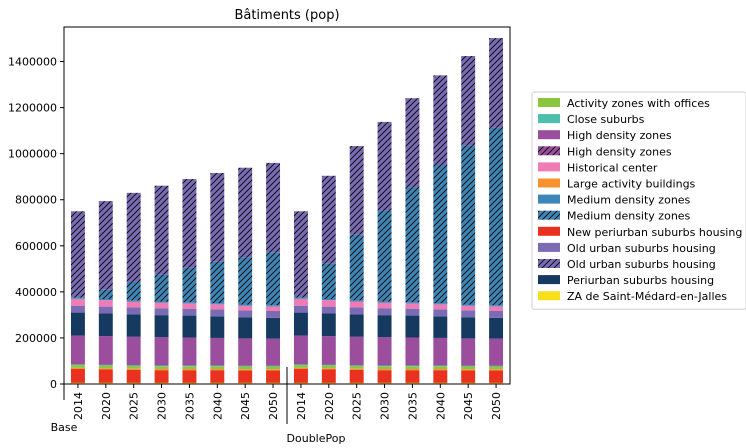 Image resolution: width=746 pixels, height=448 pixels. Describe the element at coordinates (32, 154) in the screenshot. I see `y-tick-label: 1000000` at that location.